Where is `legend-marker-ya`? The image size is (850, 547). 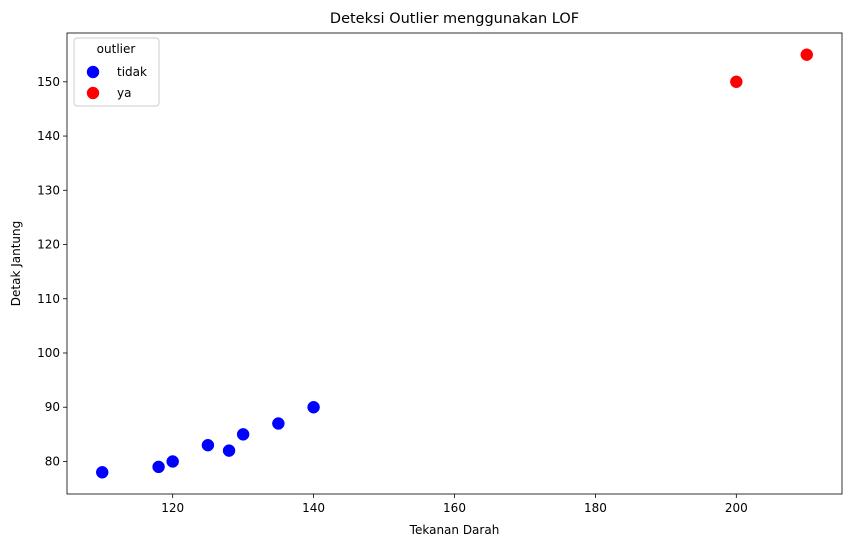 legend-marker-ya is located at coordinates (93, 93).